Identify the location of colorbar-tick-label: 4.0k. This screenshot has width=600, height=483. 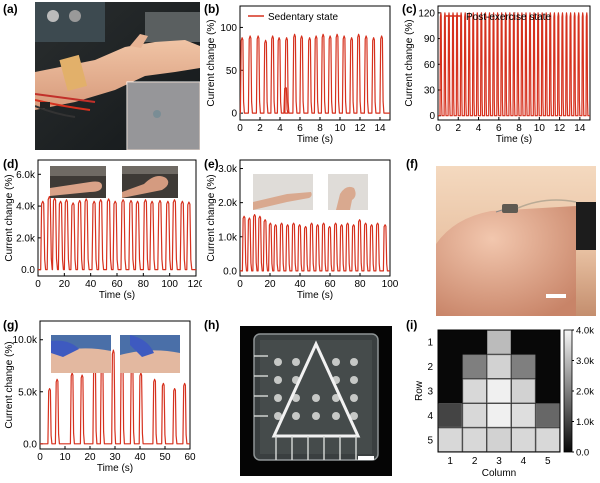
(585, 331).